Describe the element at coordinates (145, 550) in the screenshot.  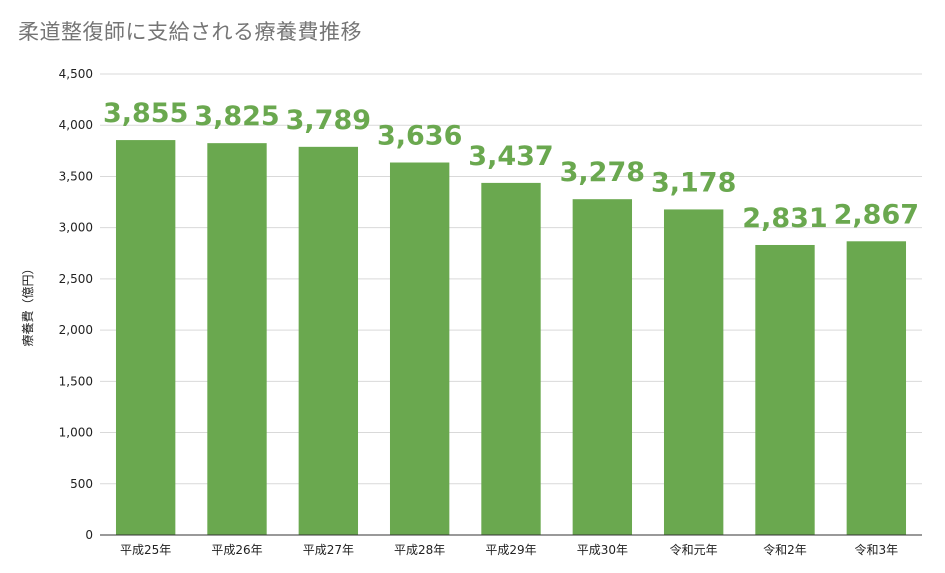
I see `x-tick-label: 平成25年` at that location.